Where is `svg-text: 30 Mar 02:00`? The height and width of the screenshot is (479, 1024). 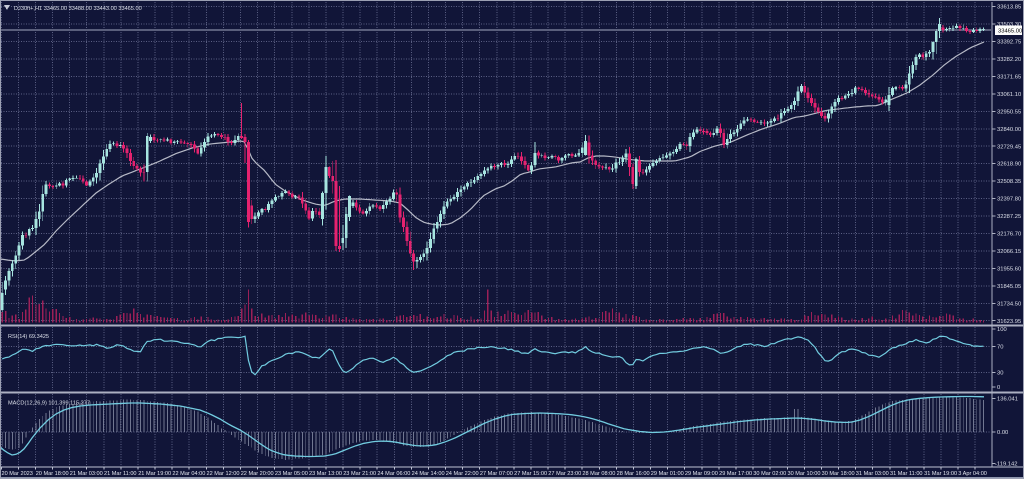
svg-text: 30 Mar 02:00 is located at coordinates (769, 474).